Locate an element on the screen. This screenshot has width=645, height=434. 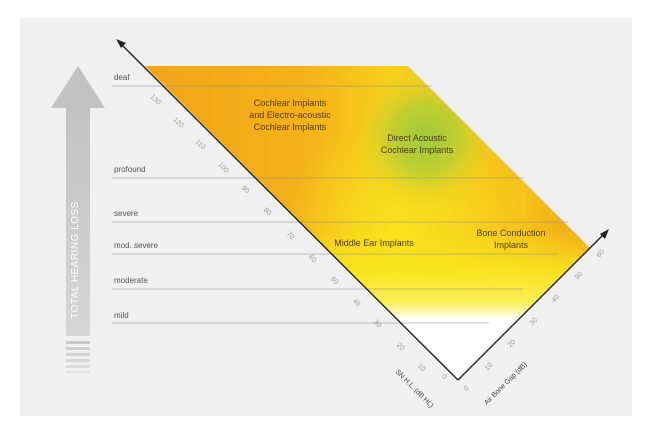
arrow-shaft is located at coordinates (78, 221).